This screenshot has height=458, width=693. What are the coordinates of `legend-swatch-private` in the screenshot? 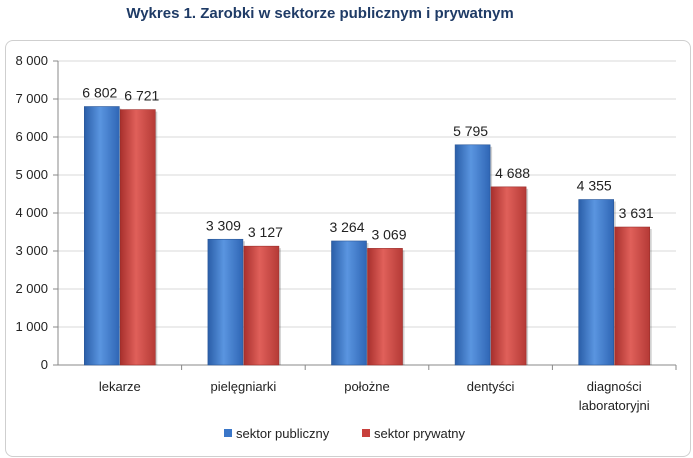 It's located at (366, 433).